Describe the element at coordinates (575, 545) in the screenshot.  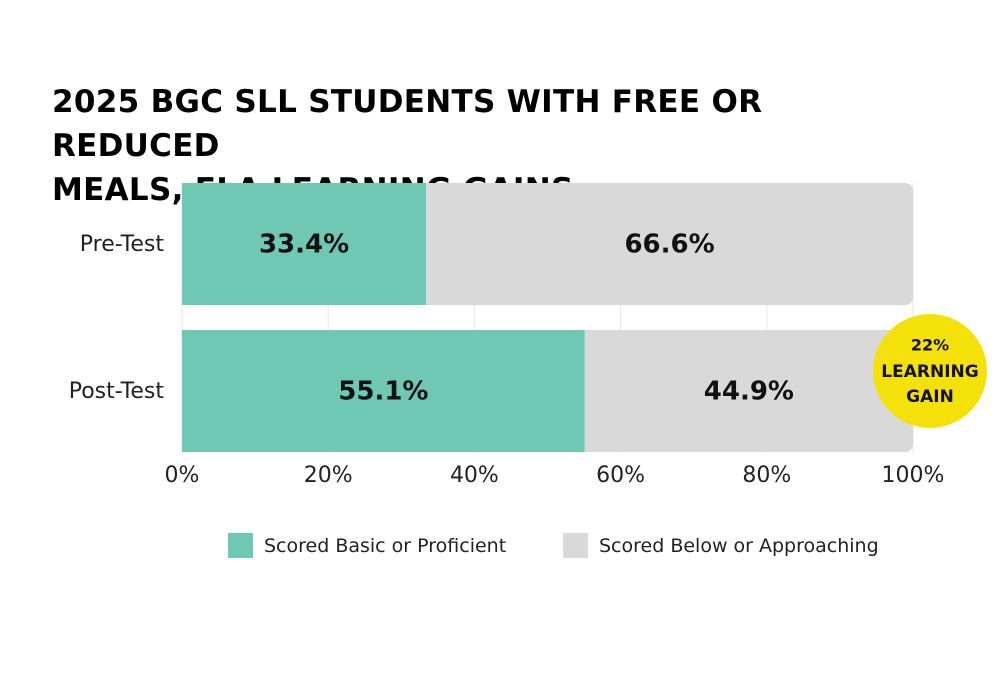
I see `legend-swatch-below-approaching` at that location.